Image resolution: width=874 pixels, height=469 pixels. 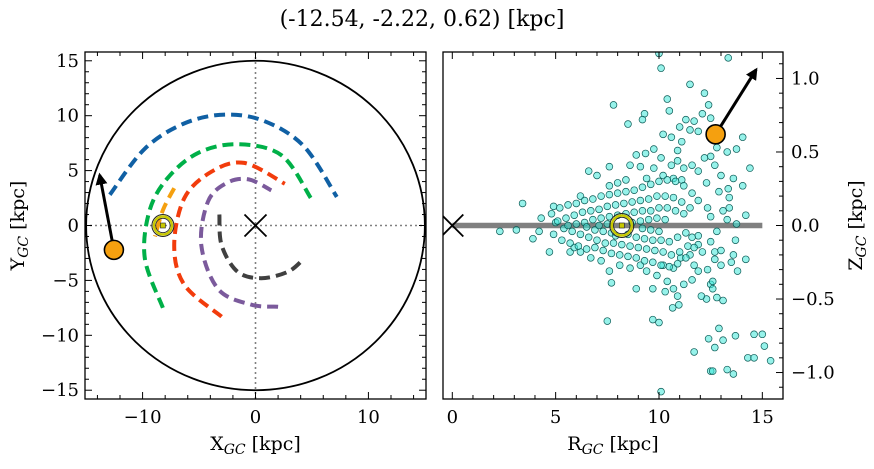 What do you see at coordinates (659, 417) in the screenshot?
I see `x-tick-label: 10` at bounding box center [659, 417].